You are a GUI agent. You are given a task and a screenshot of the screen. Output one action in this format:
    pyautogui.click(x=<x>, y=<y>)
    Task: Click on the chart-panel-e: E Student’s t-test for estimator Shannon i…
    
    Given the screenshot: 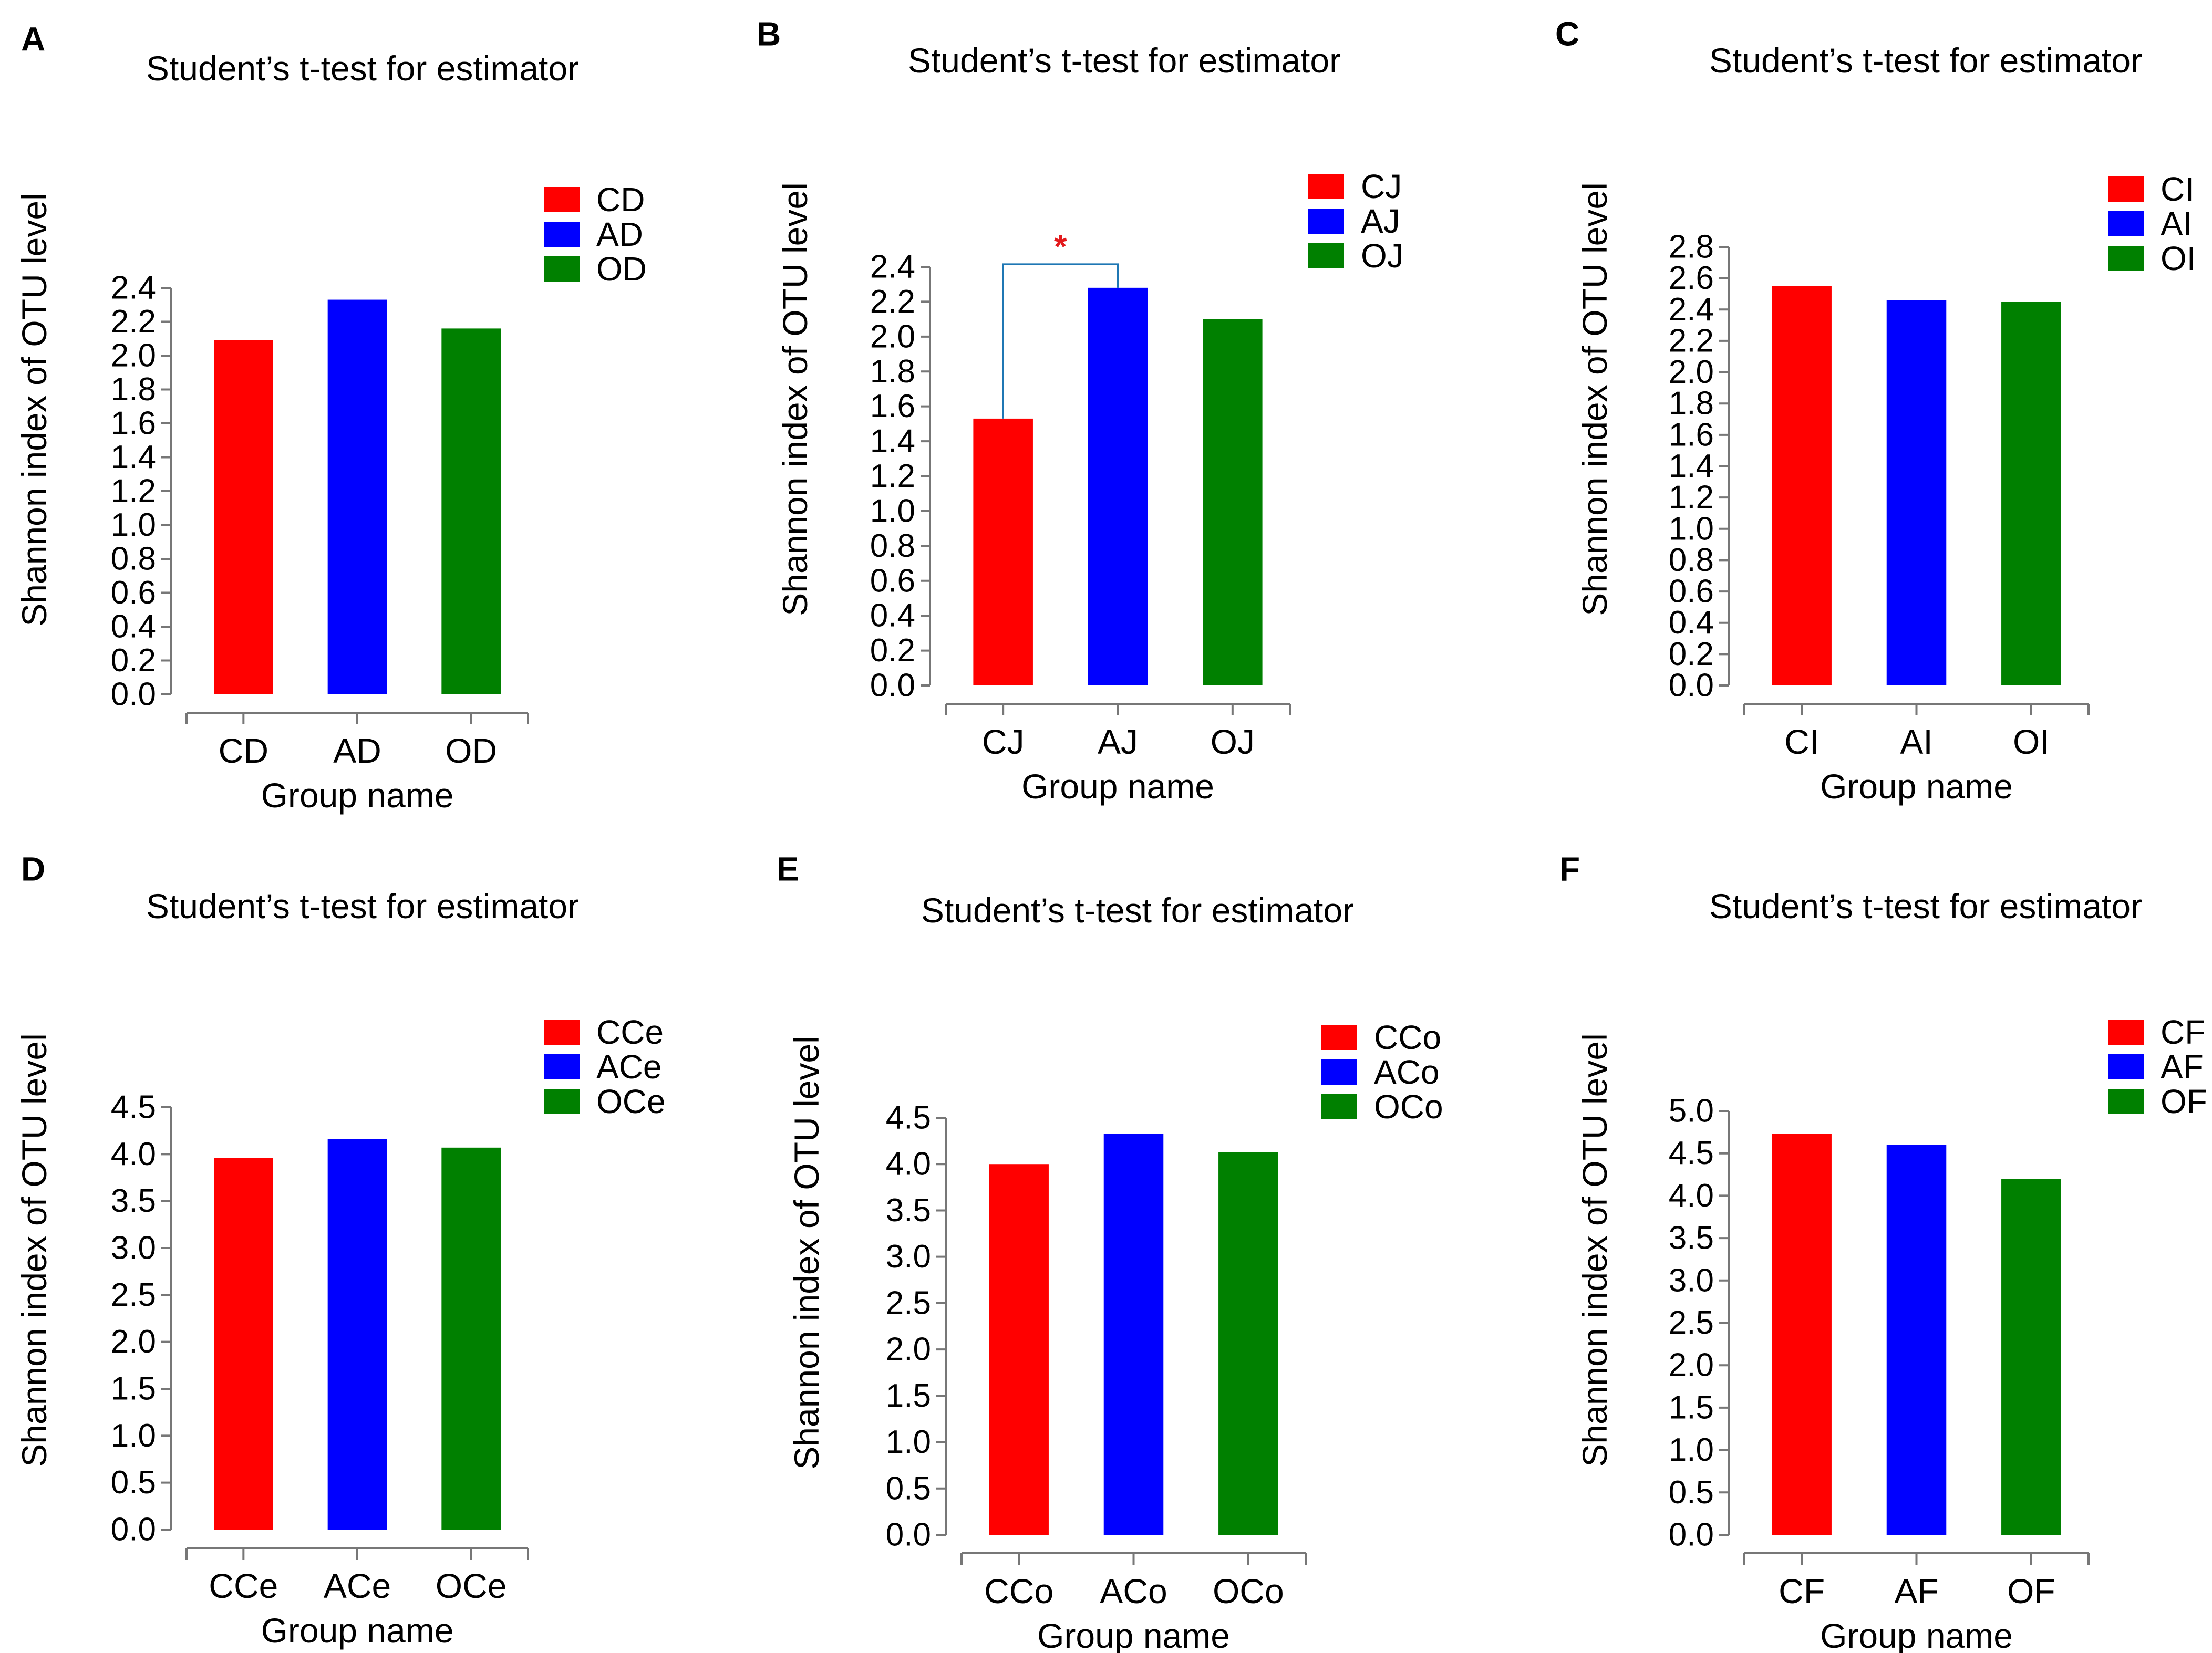 What is the action you would take?
    pyautogui.click(x=1110, y=1251)
    